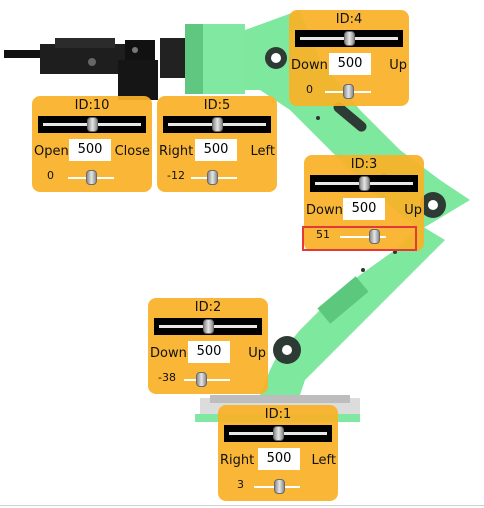 The height and width of the screenshot is (508, 484). I want to click on deviation-value: 51, so click(323, 234).